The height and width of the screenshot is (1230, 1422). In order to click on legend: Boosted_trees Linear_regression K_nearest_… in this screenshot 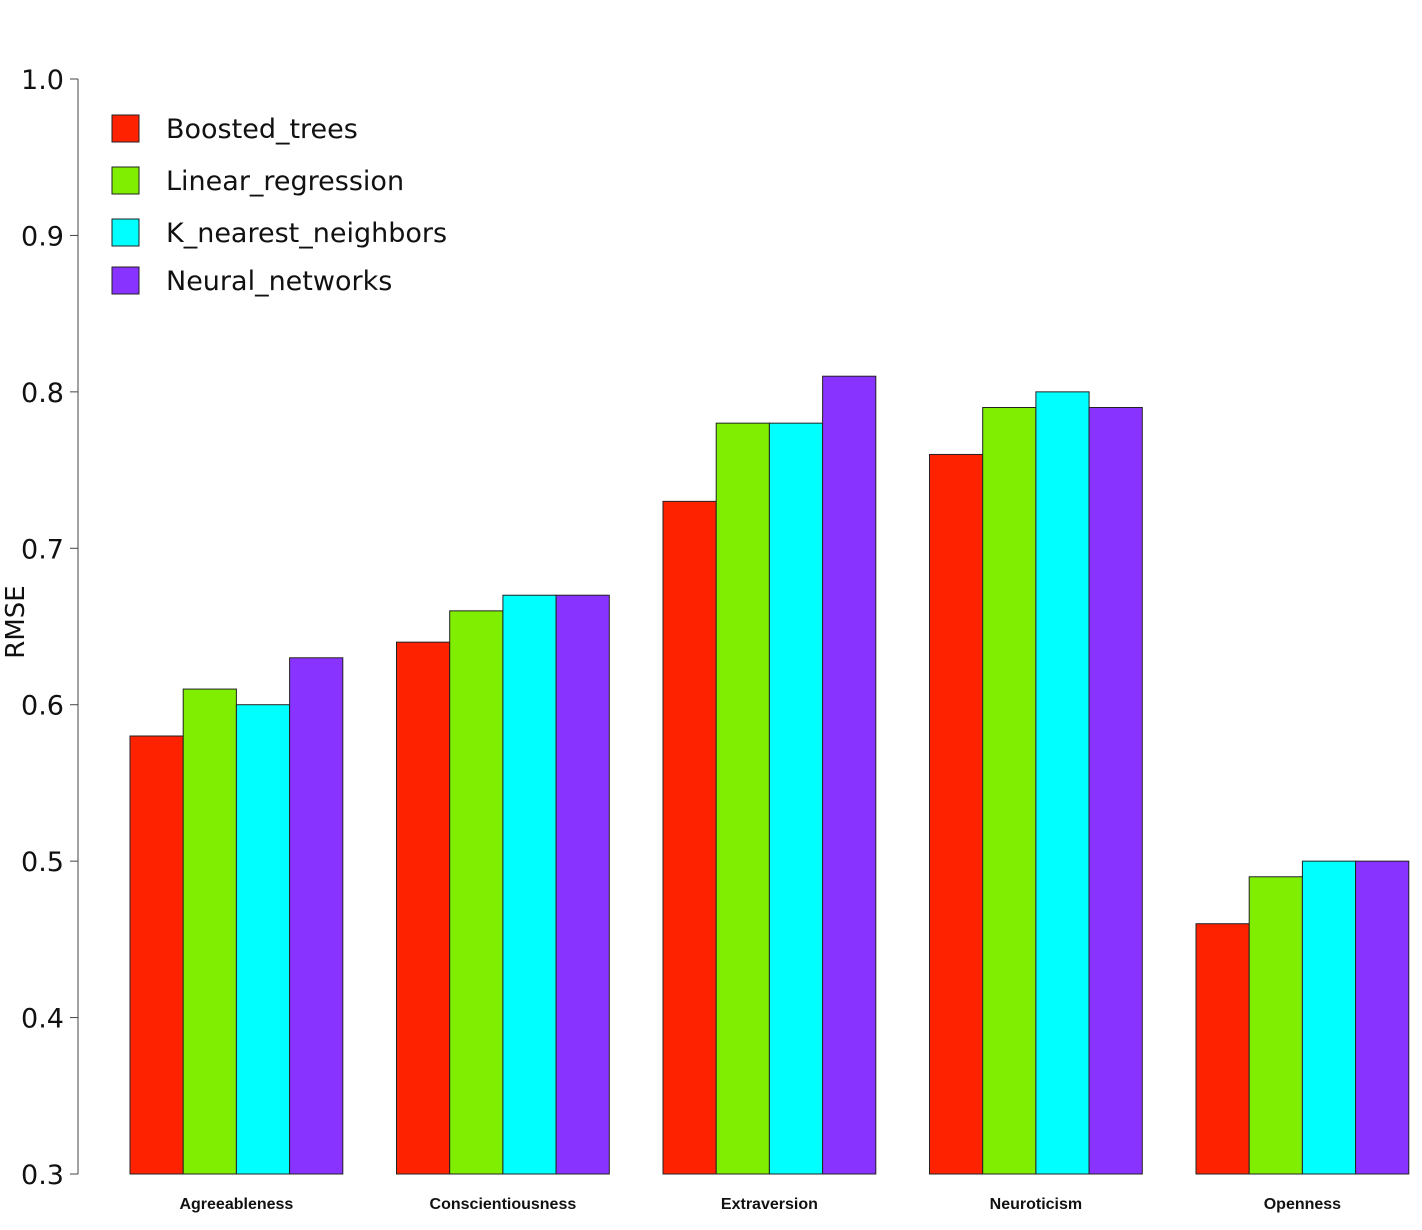, I will do `click(279, 205)`.